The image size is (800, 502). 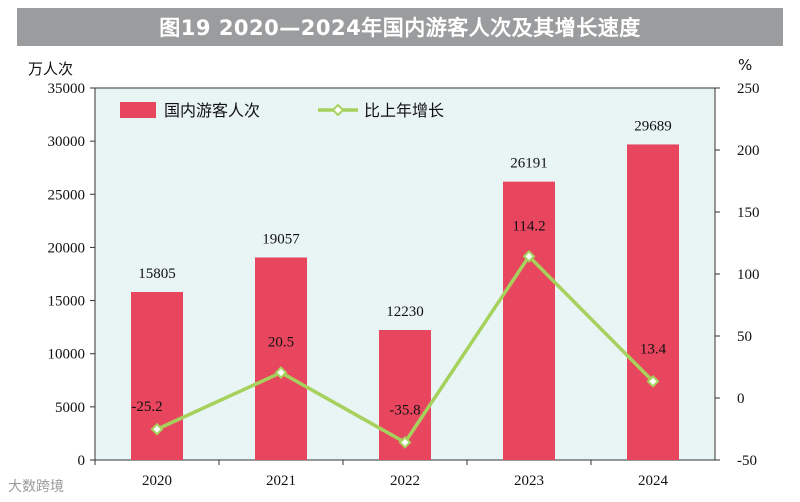 What do you see at coordinates (529, 481) in the screenshot?
I see `x-axis-category-label: 2023` at bounding box center [529, 481].